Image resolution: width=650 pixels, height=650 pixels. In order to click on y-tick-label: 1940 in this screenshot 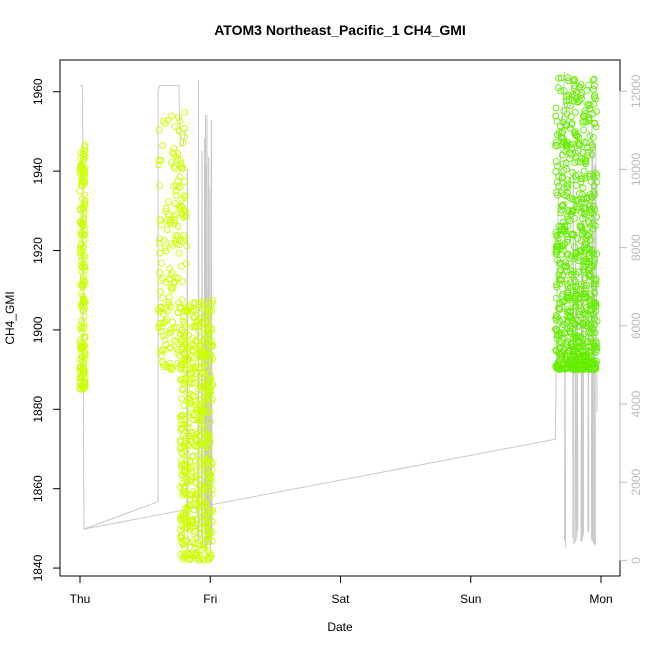, I will do `click(38, 170)`.